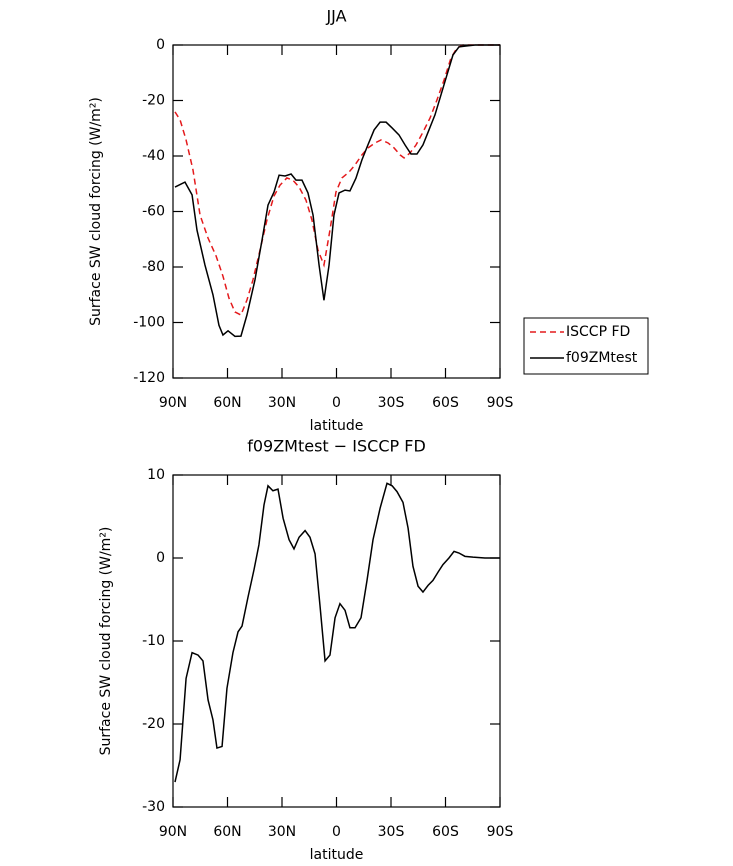 The height and width of the screenshot is (866, 733). Describe the element at coordinates (336, 446) in the screenshot. I see `chart-title: f09ZMtest − ISCCP FD` at that location.